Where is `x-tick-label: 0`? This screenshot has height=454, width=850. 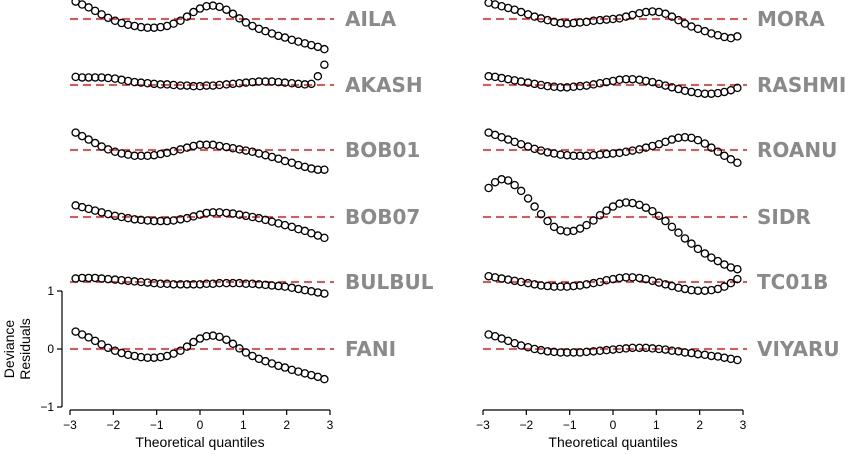 x-tick-label: 0 is located at coordinates (200, 425).